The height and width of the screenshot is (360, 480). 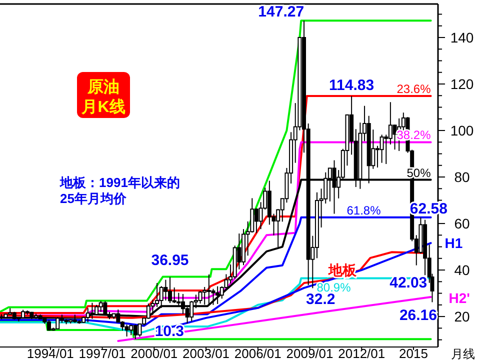 What do you see at coordinates (364, 210) in the screenshot?
I see `series-label: 61.8%` at bounding box center [364, 210].